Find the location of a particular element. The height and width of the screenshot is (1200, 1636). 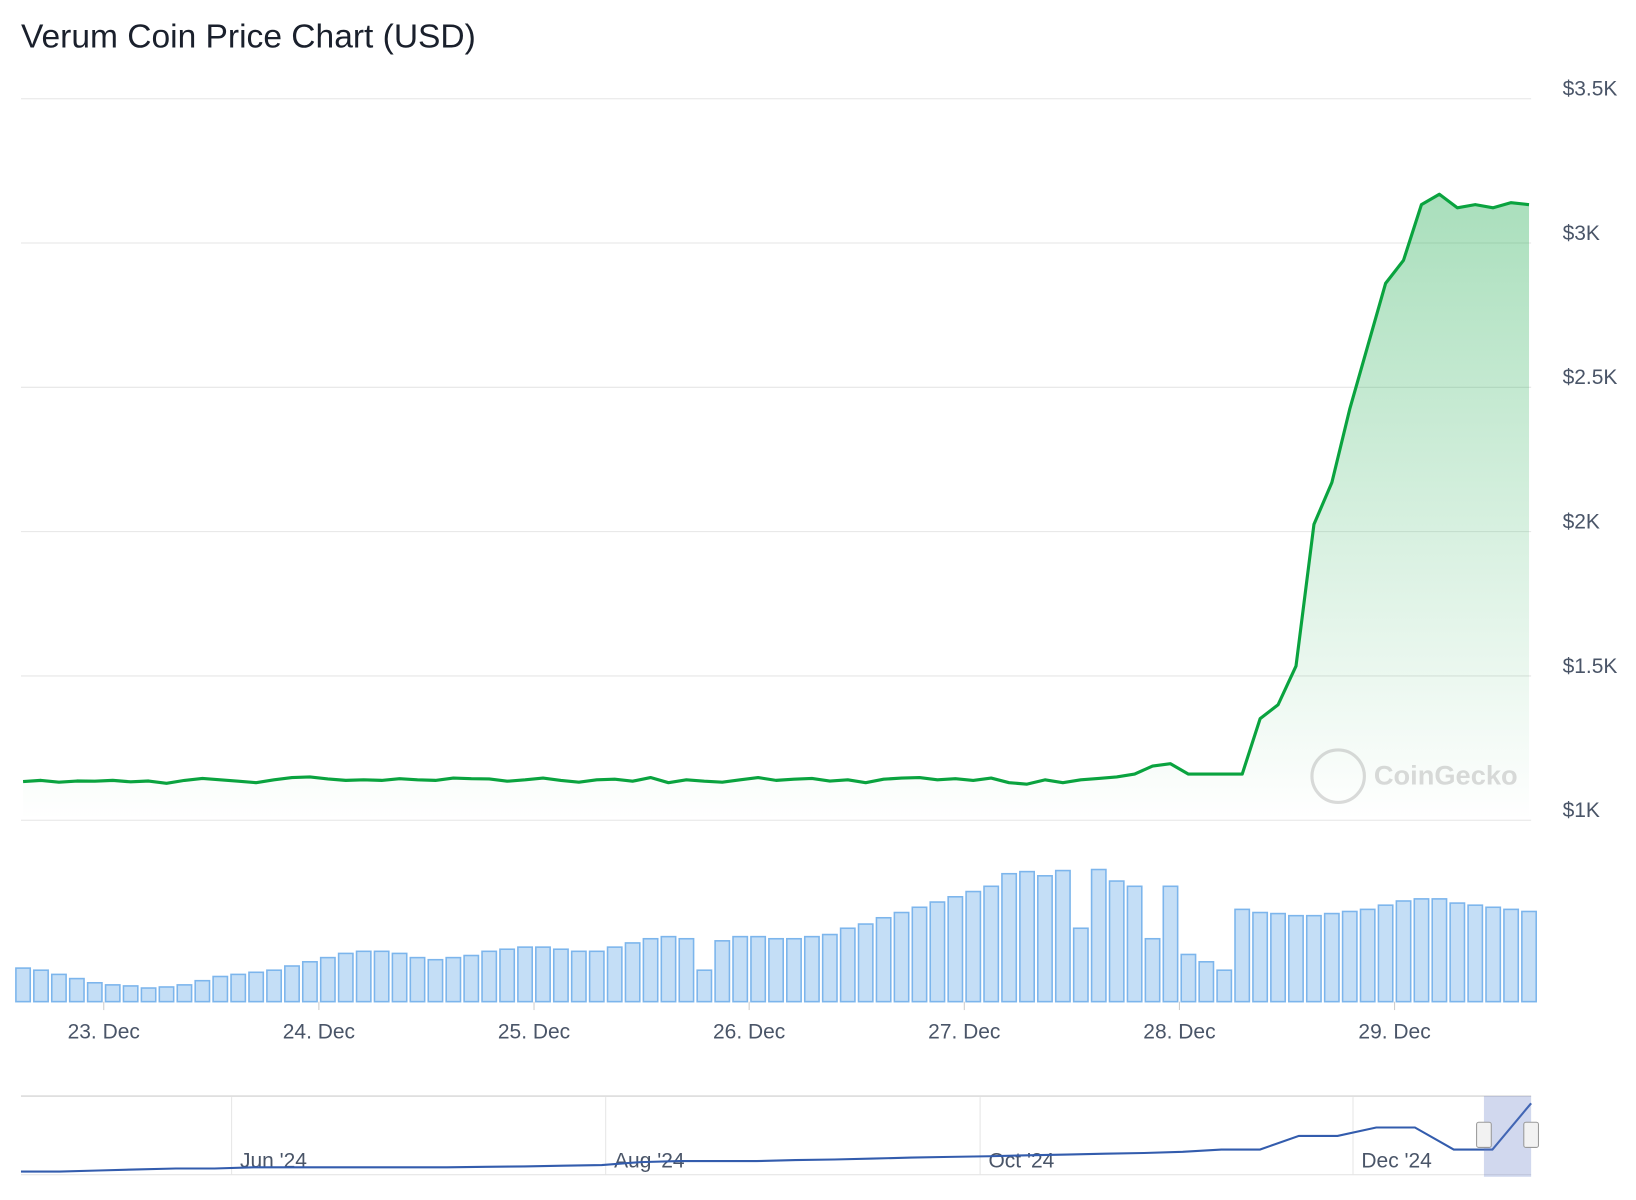

watermark: CoinGecko is located at coordinates (1414, 776).